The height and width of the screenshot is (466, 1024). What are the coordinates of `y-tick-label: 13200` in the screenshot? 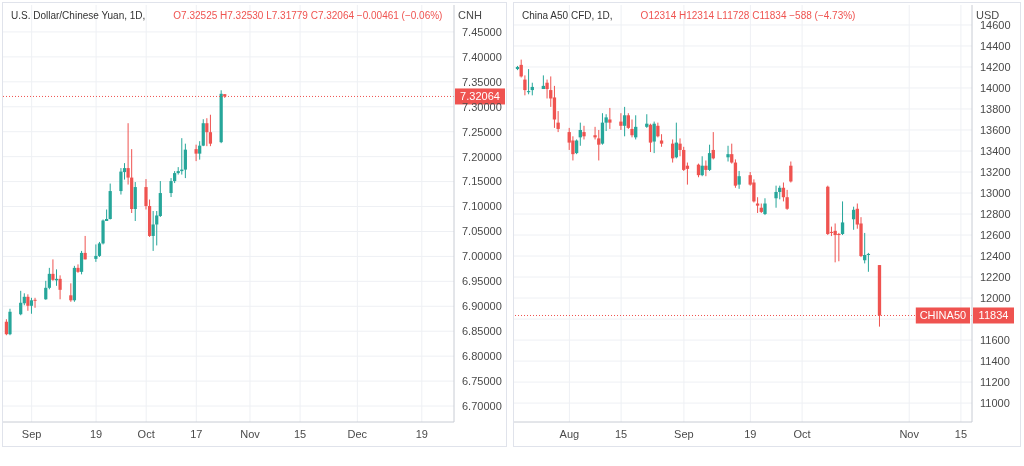 It's located at (995, 171).